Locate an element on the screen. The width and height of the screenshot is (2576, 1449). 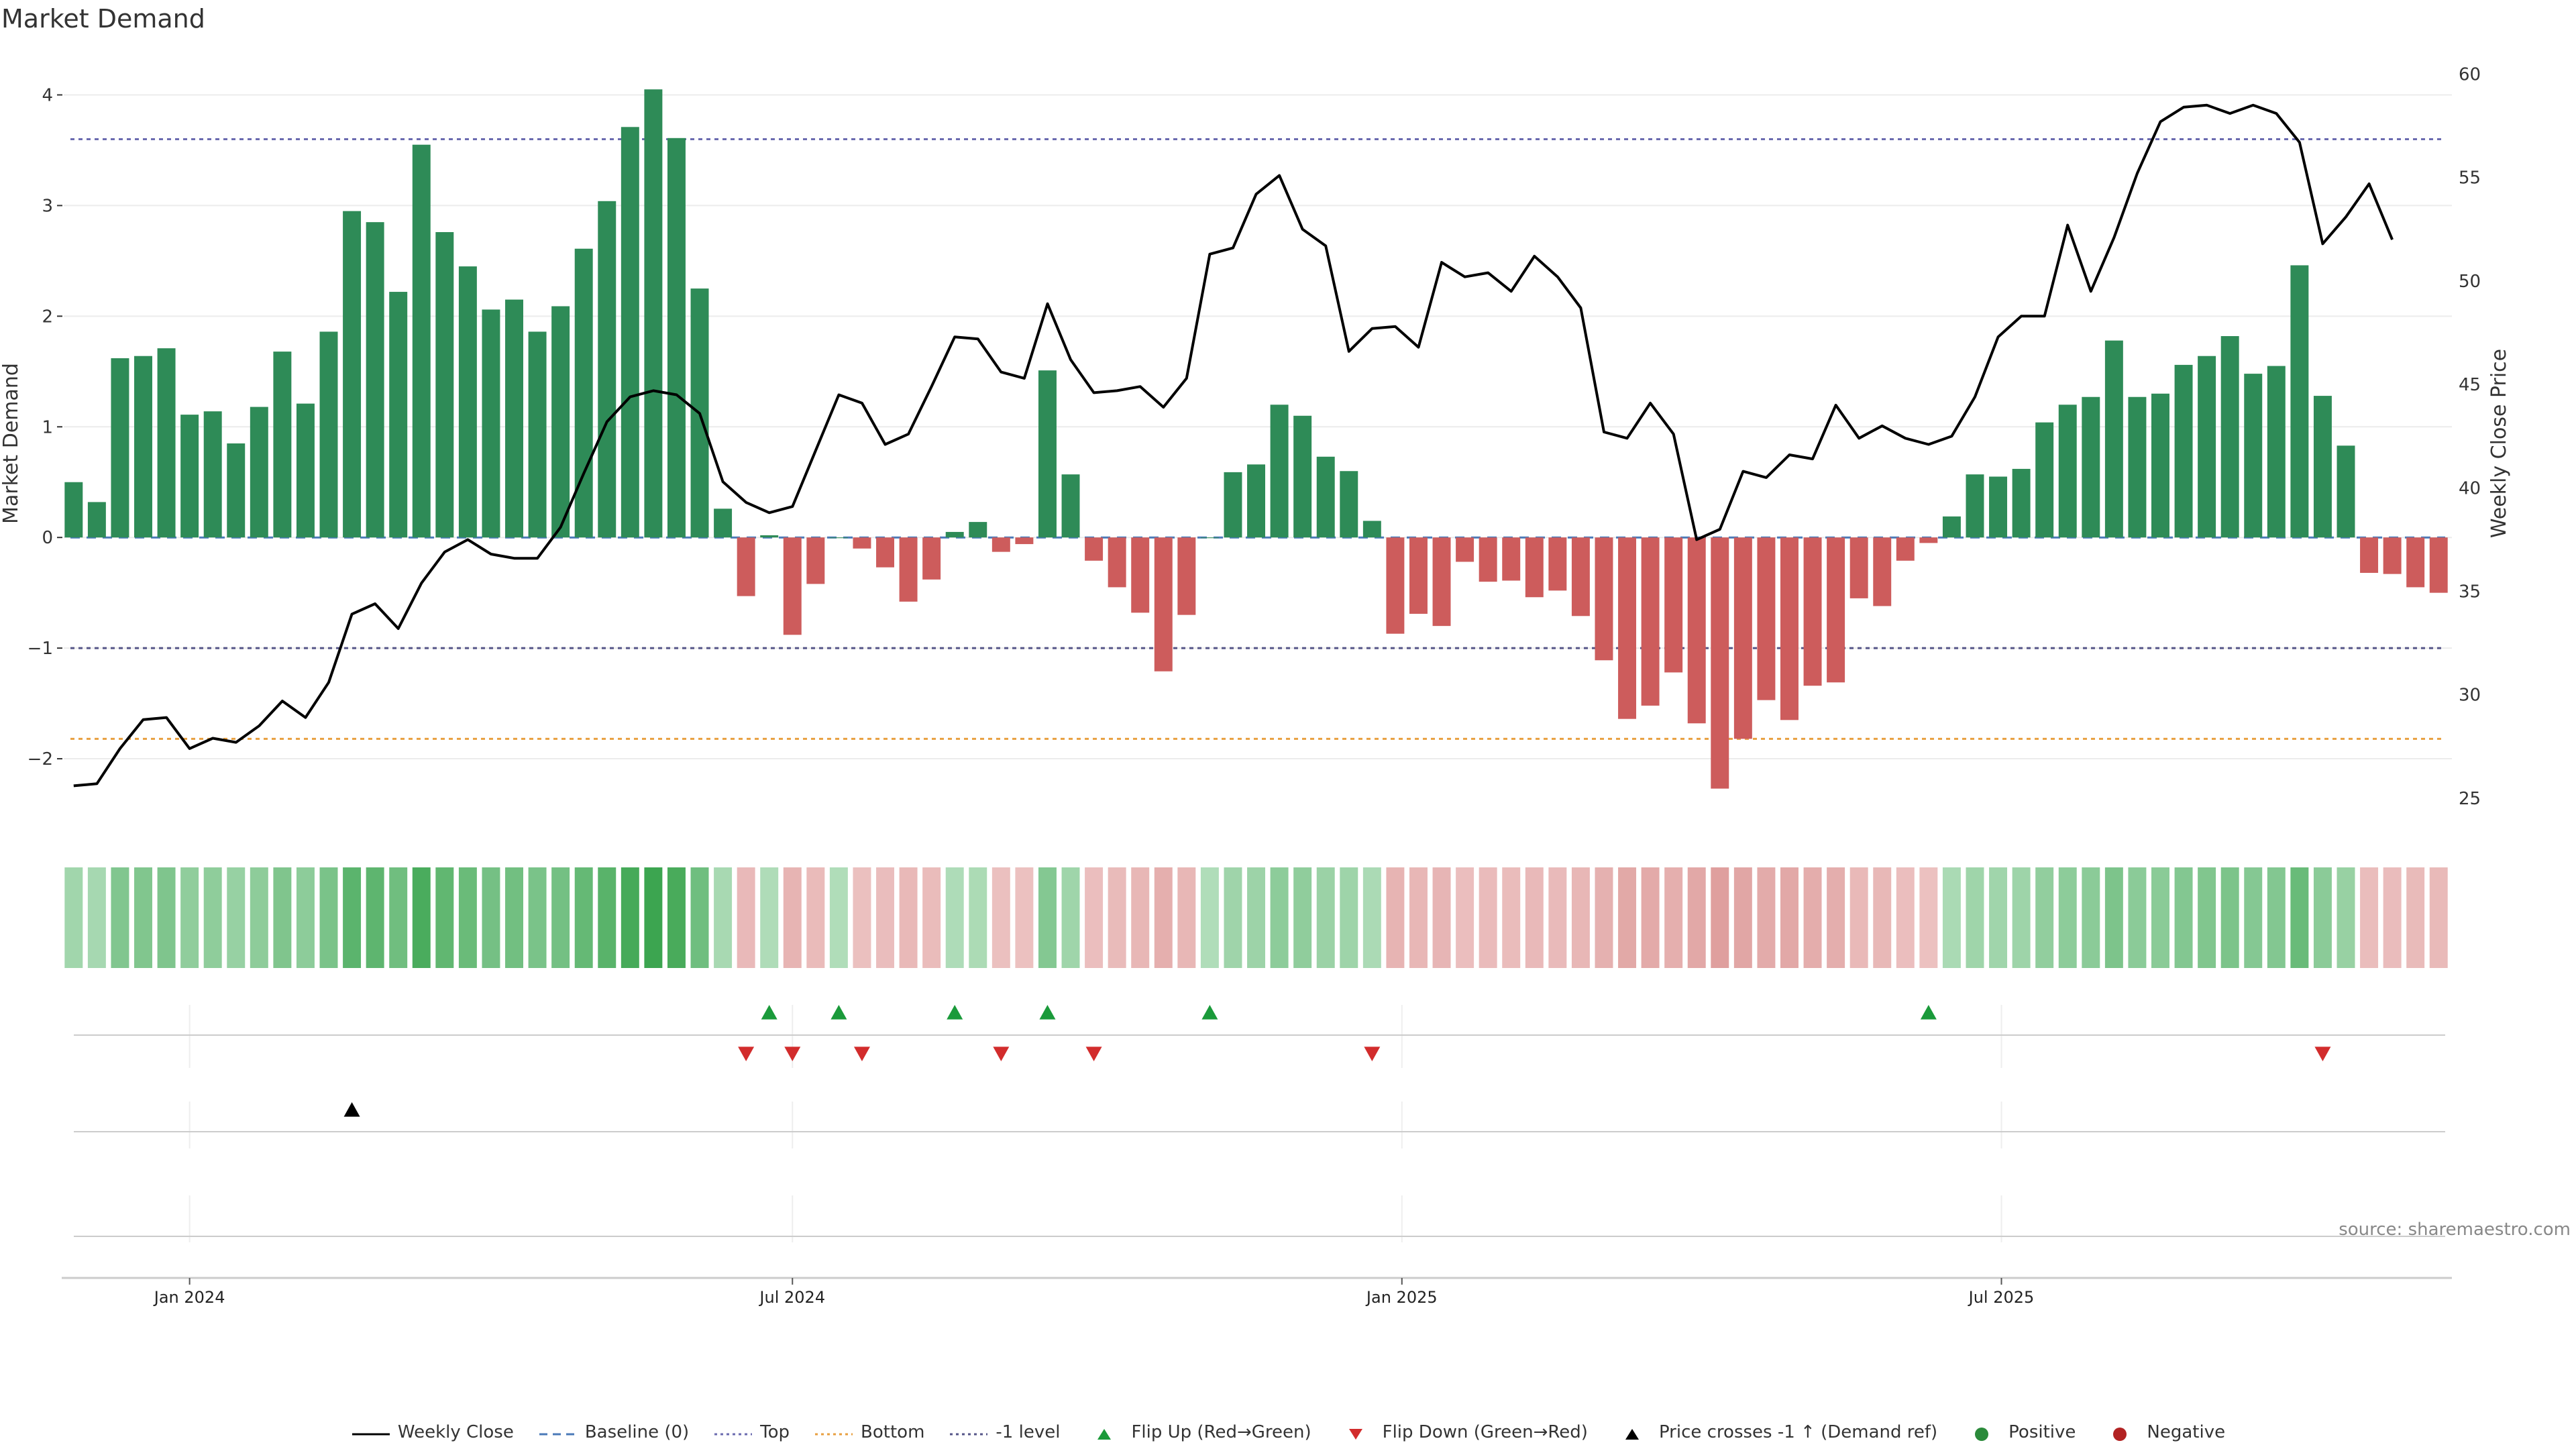
price-cross-marker is located at coordinates (351, 1109).